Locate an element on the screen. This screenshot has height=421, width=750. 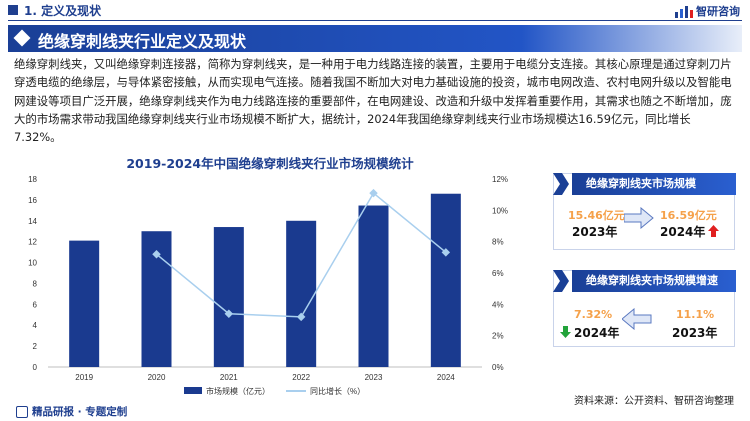
scale-curr-year: 2024年 is located at coordinates (683, 232).